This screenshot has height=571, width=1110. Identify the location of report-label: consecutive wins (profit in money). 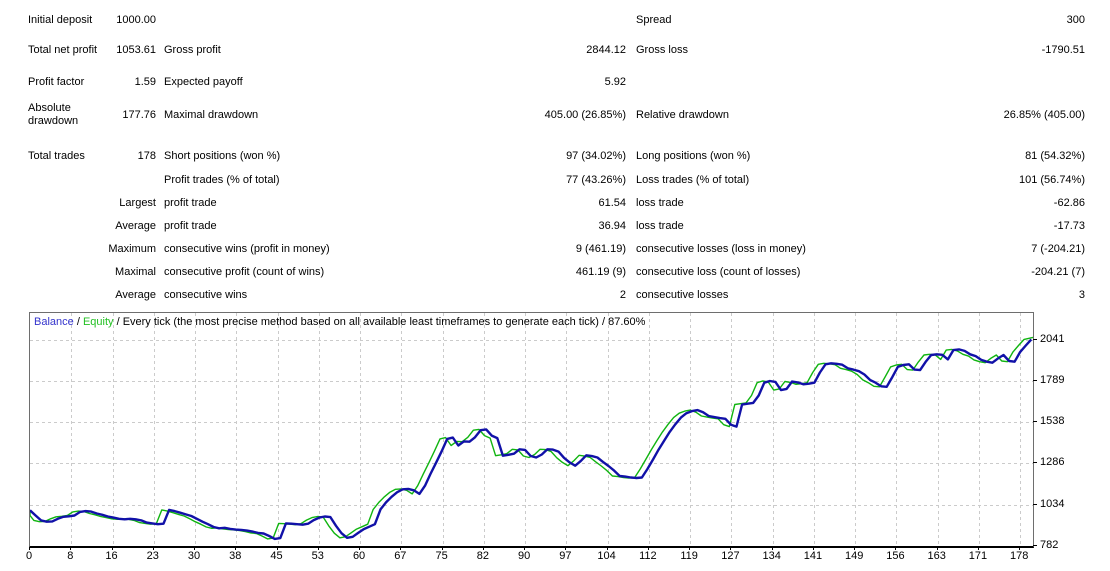
(247, 248).